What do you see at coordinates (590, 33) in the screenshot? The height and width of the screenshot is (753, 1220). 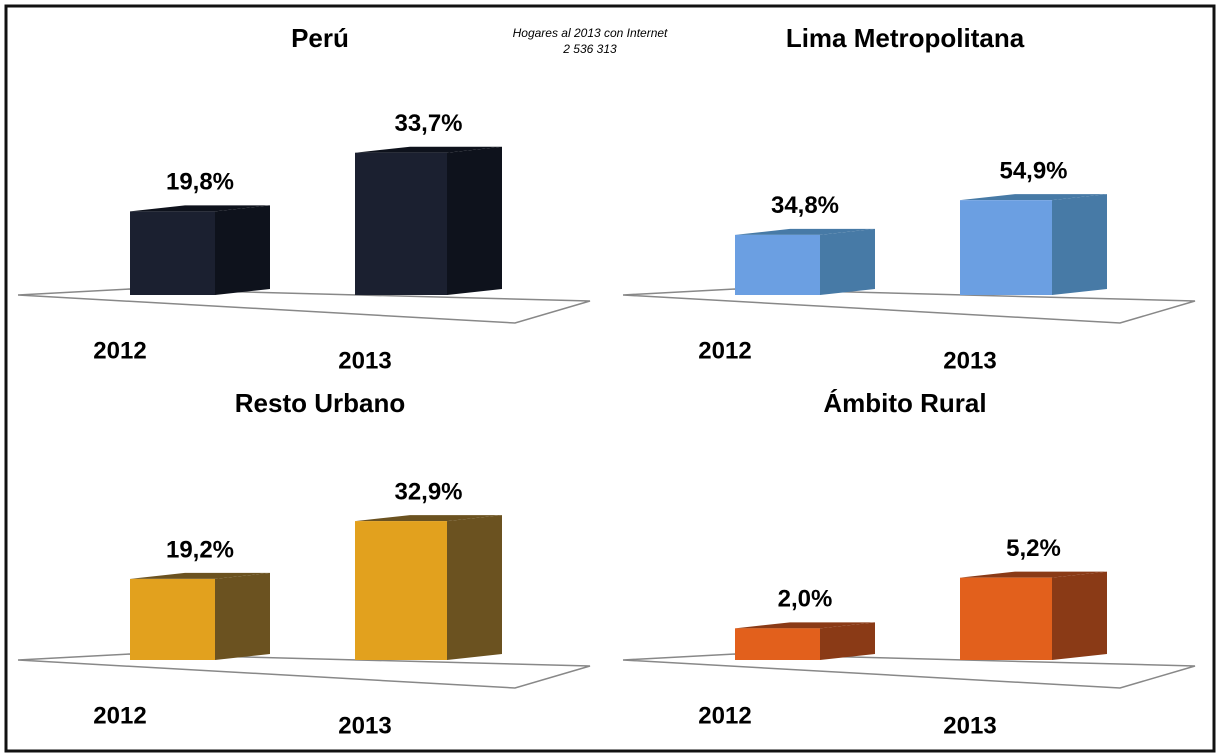 I see `annotation: Hogares al 2013 con Internet` at bounding box center [590, 33].